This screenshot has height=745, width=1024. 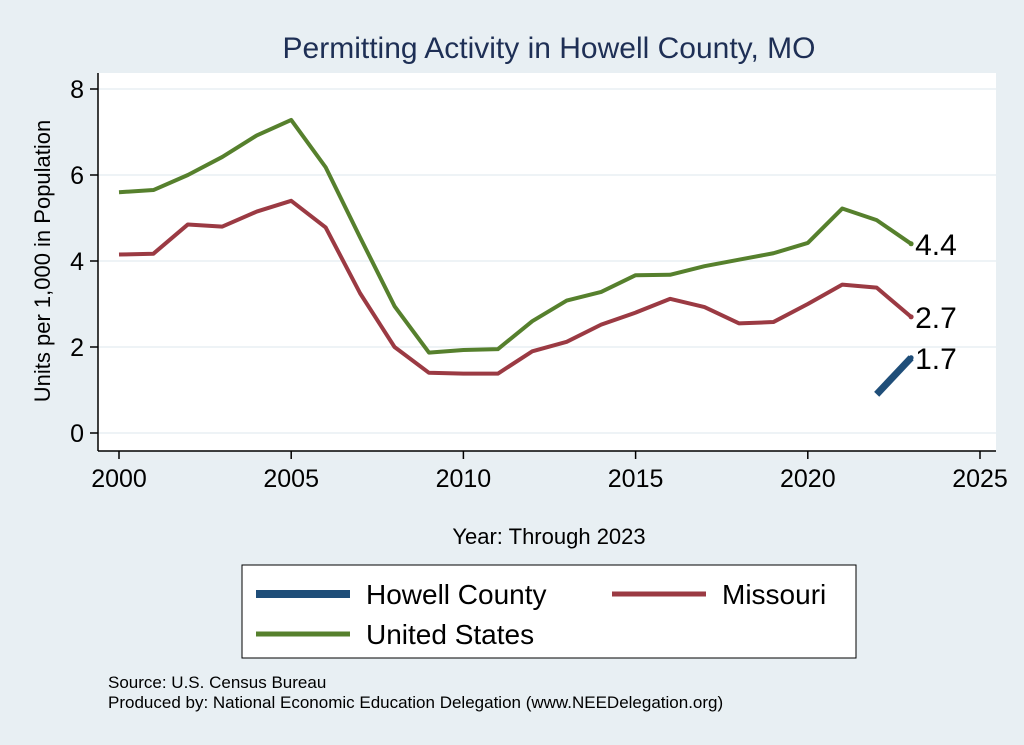 I want to click on end-label-missouri: 2.7, so click(x=936, y=318).